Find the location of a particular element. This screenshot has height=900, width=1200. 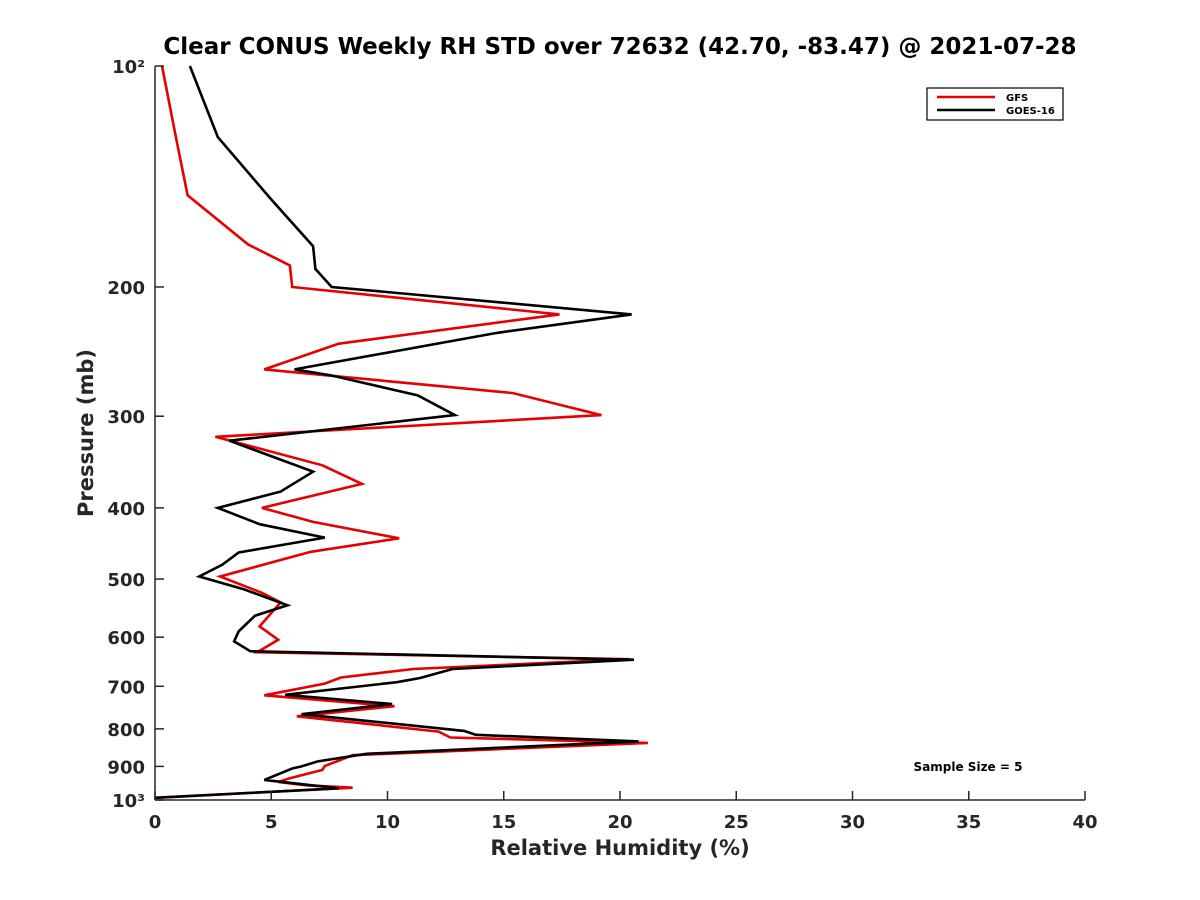

y-tick-label: 800 is located at coordinates (126, 730).